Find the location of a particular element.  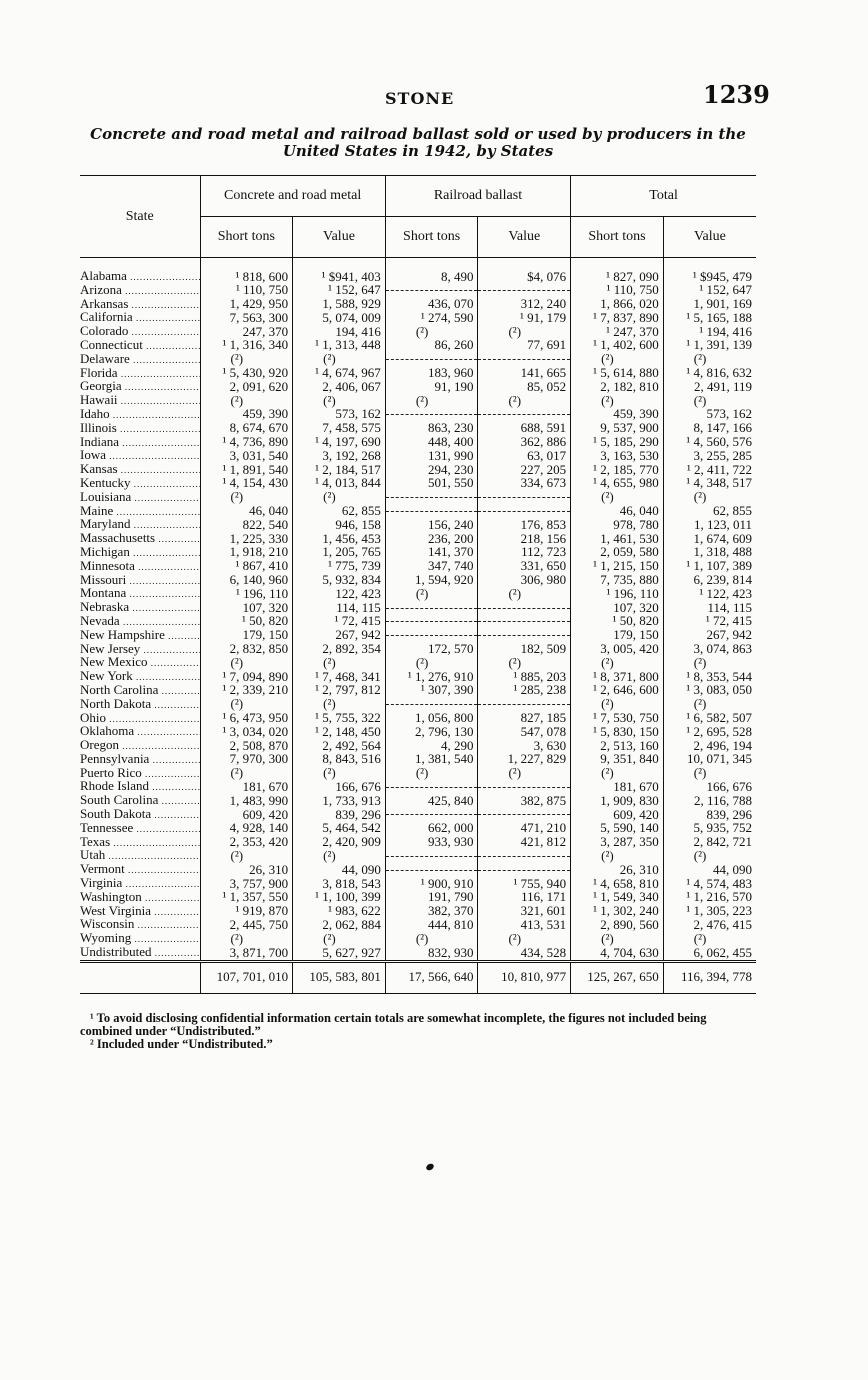

table-cell: ¹ 885, 203 is located at coordinates (524, 677).